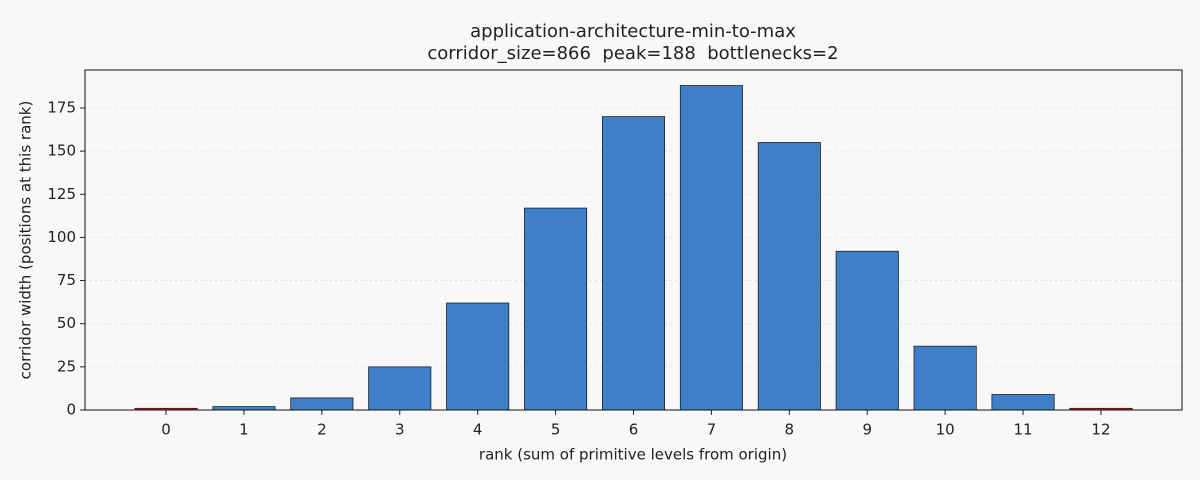  Describe the element at coordinates (945, 430) in the screenshot. I see `x-tick-label: 10` at that location.